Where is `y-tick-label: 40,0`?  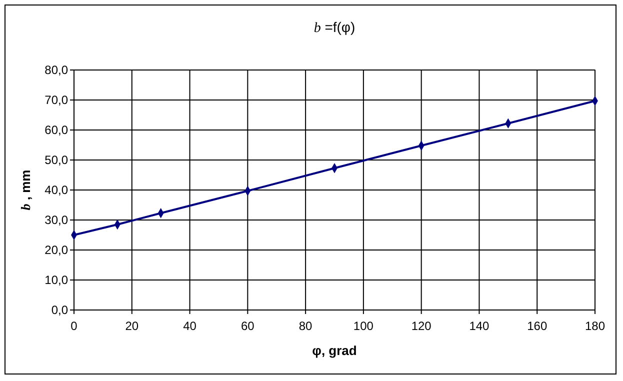 y-tick-label: 40,0 is located at coordinates (56, 190).